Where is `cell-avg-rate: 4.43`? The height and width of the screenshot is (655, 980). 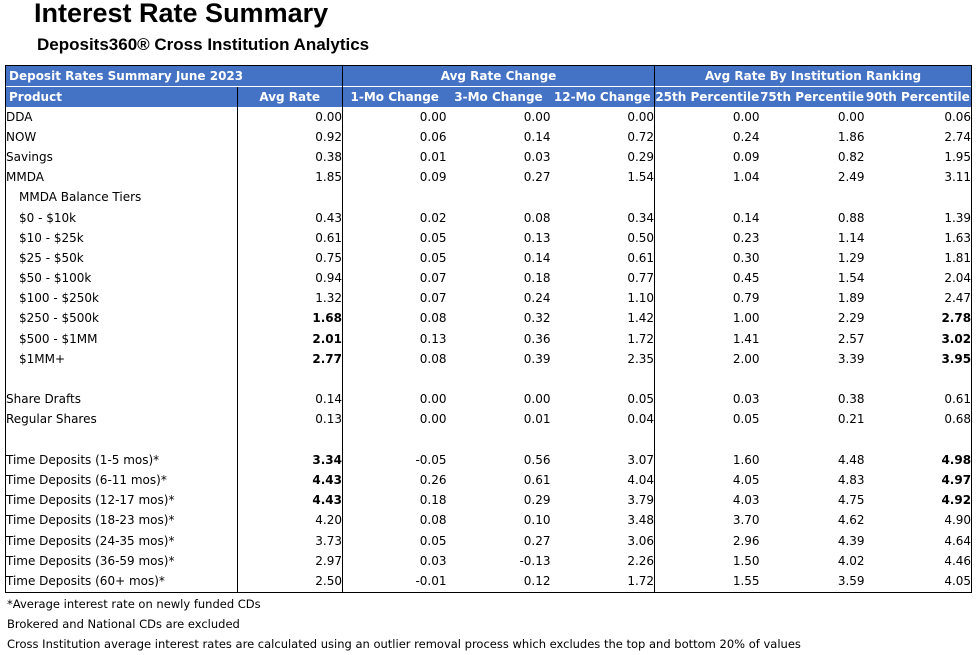 cell-avg-rate: 4.43 is located at coordinates (290, 480).